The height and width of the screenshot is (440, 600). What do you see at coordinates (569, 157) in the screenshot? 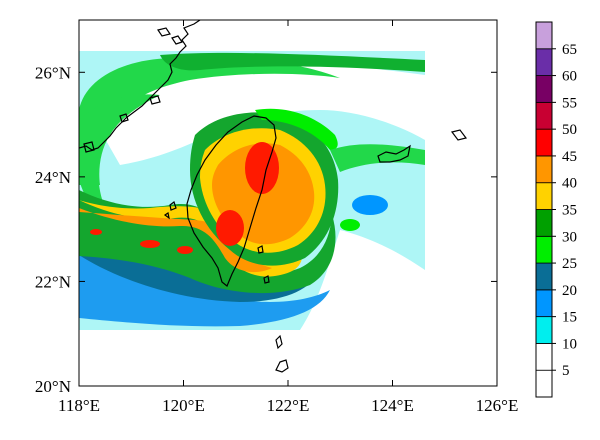
I see `colorbar-label: 45` at bounding box center [569, 157].